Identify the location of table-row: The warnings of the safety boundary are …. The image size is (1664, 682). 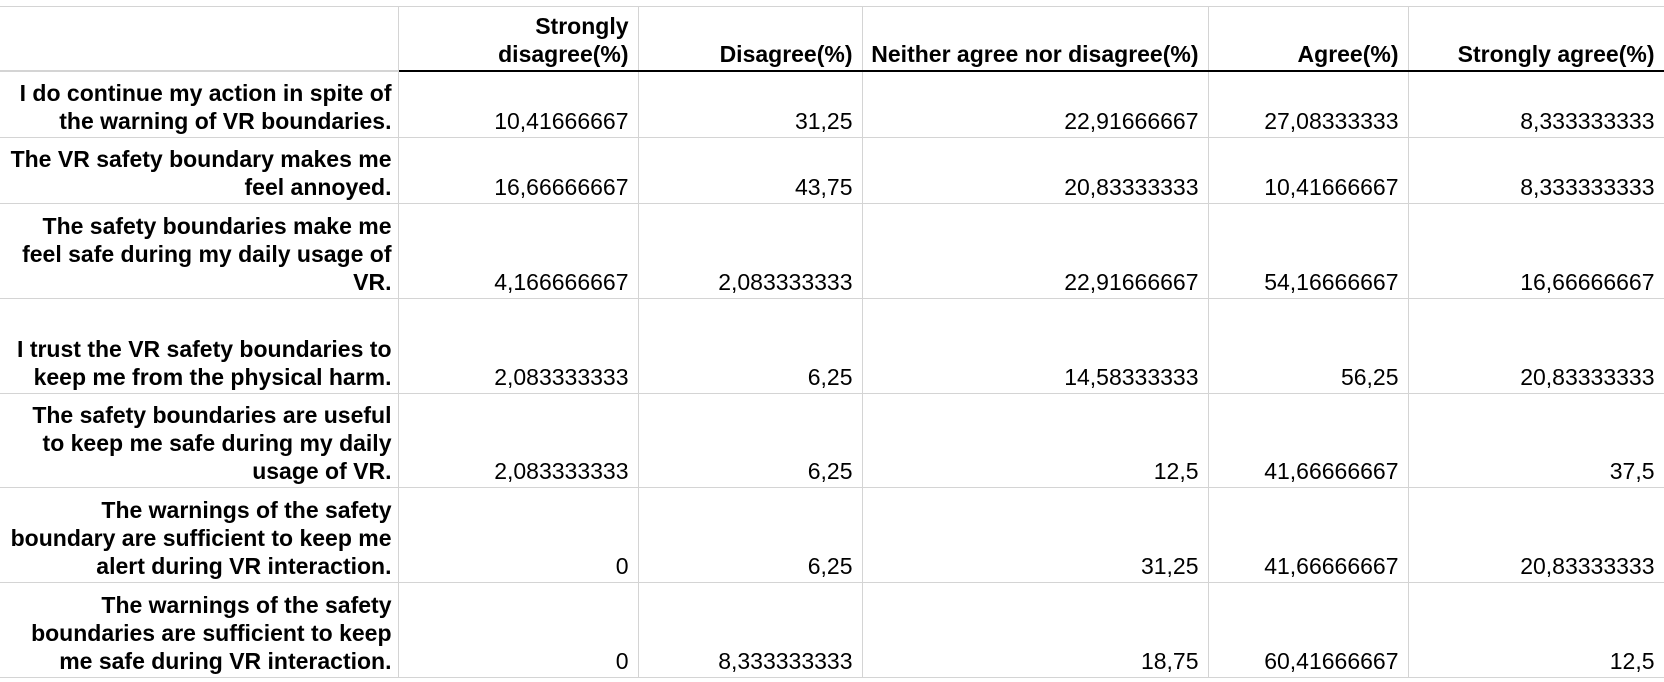
(832, 535).